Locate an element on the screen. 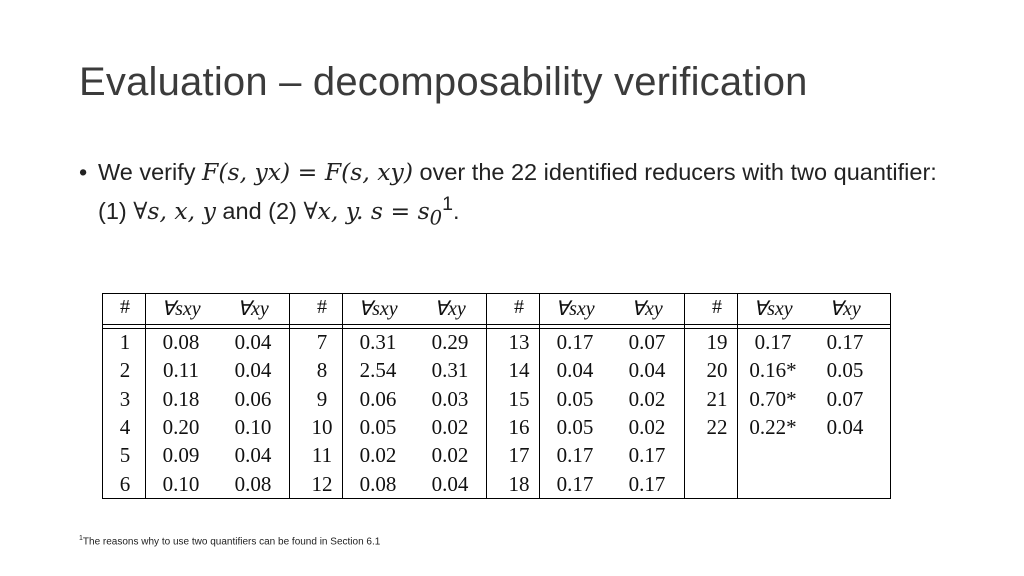 Image resolution: width=1024 pixels, height=576 pixels. table-cell-xy: 0.10 is located at coordinates (253, 426).